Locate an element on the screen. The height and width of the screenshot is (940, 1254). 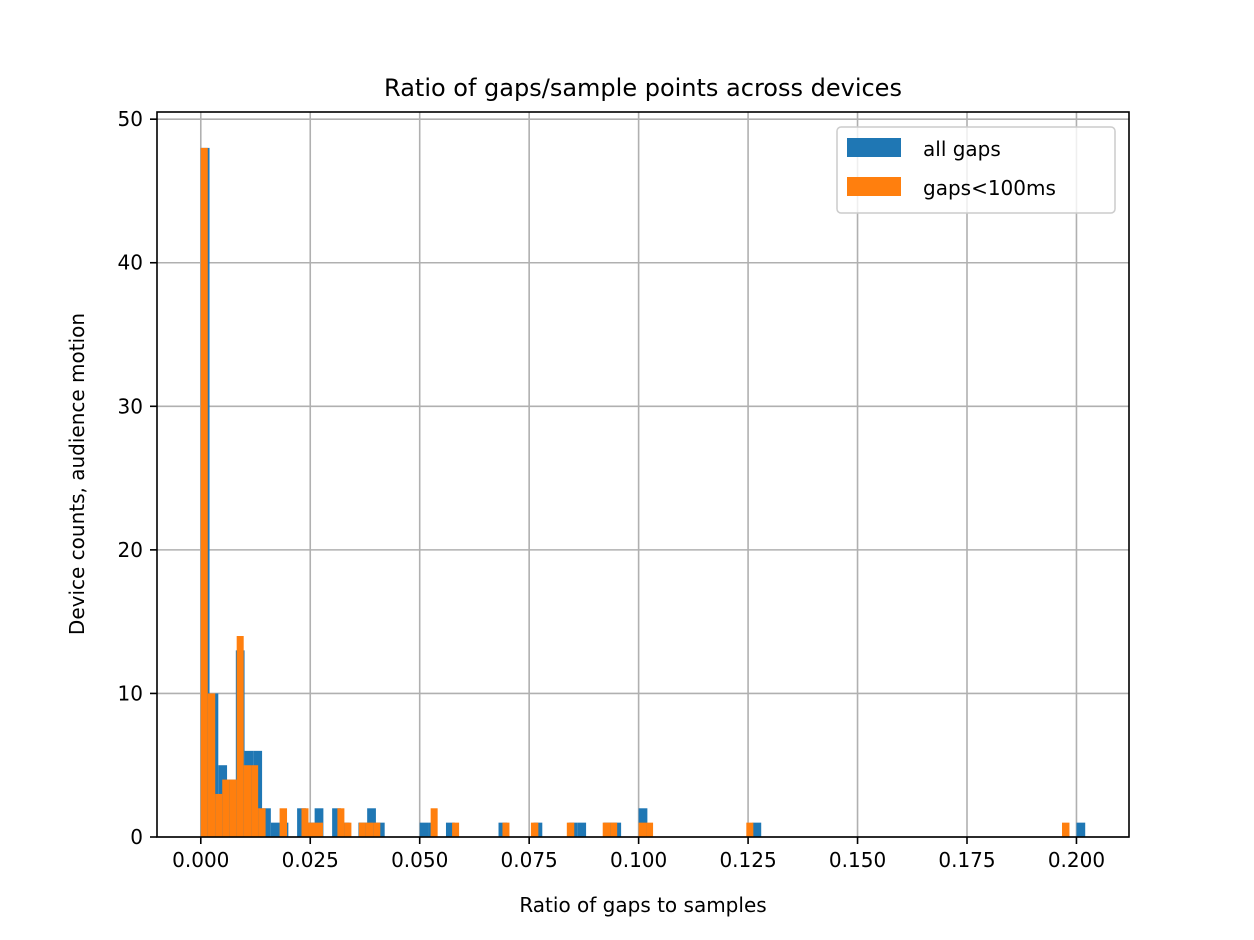
legend: all gaps gaps<100ms is located at coordinates (976, 170).